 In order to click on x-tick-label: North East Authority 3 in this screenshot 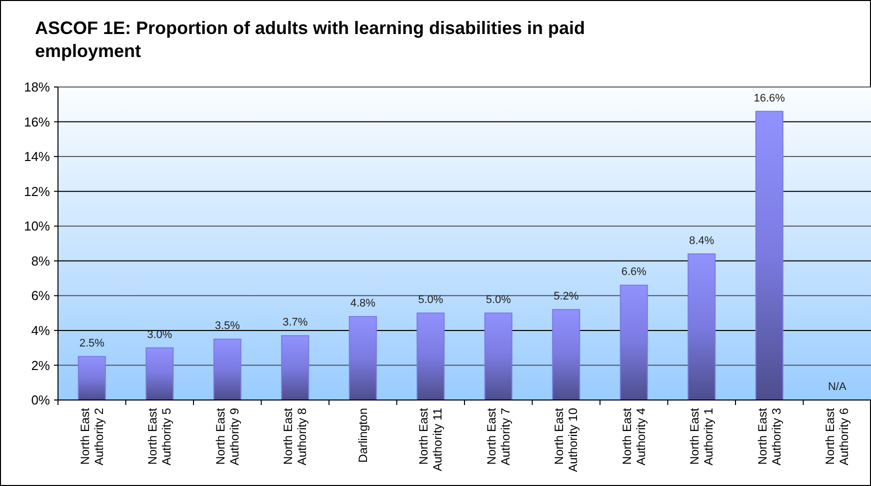, I will do `click(769, 436)`.